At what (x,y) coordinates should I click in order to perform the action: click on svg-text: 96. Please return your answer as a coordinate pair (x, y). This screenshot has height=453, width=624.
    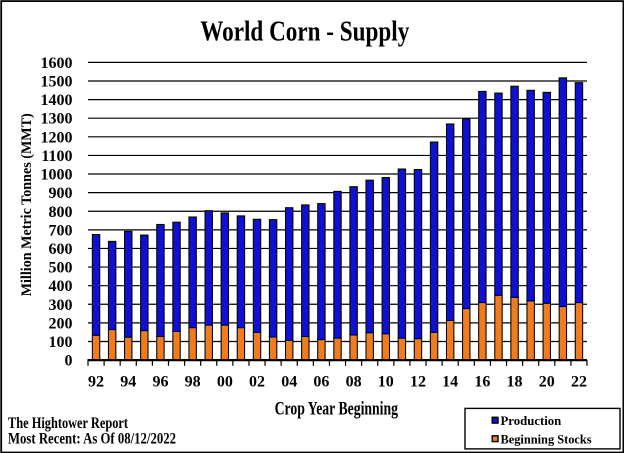
    Looking at the image, I should click on (160, 381).